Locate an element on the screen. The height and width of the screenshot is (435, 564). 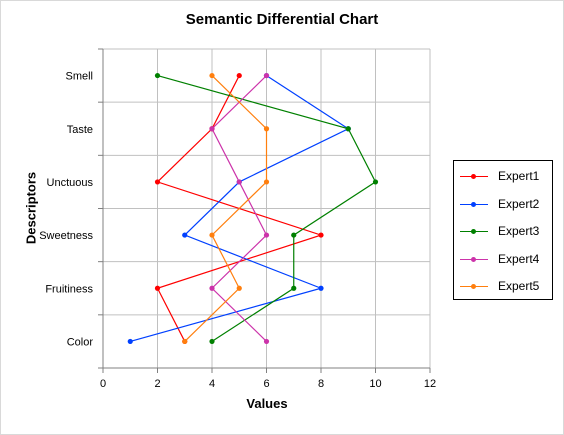
legend: Expert1 Expert2 Expert3 Expert4 Expert5 is located at coordinates (503, 230).